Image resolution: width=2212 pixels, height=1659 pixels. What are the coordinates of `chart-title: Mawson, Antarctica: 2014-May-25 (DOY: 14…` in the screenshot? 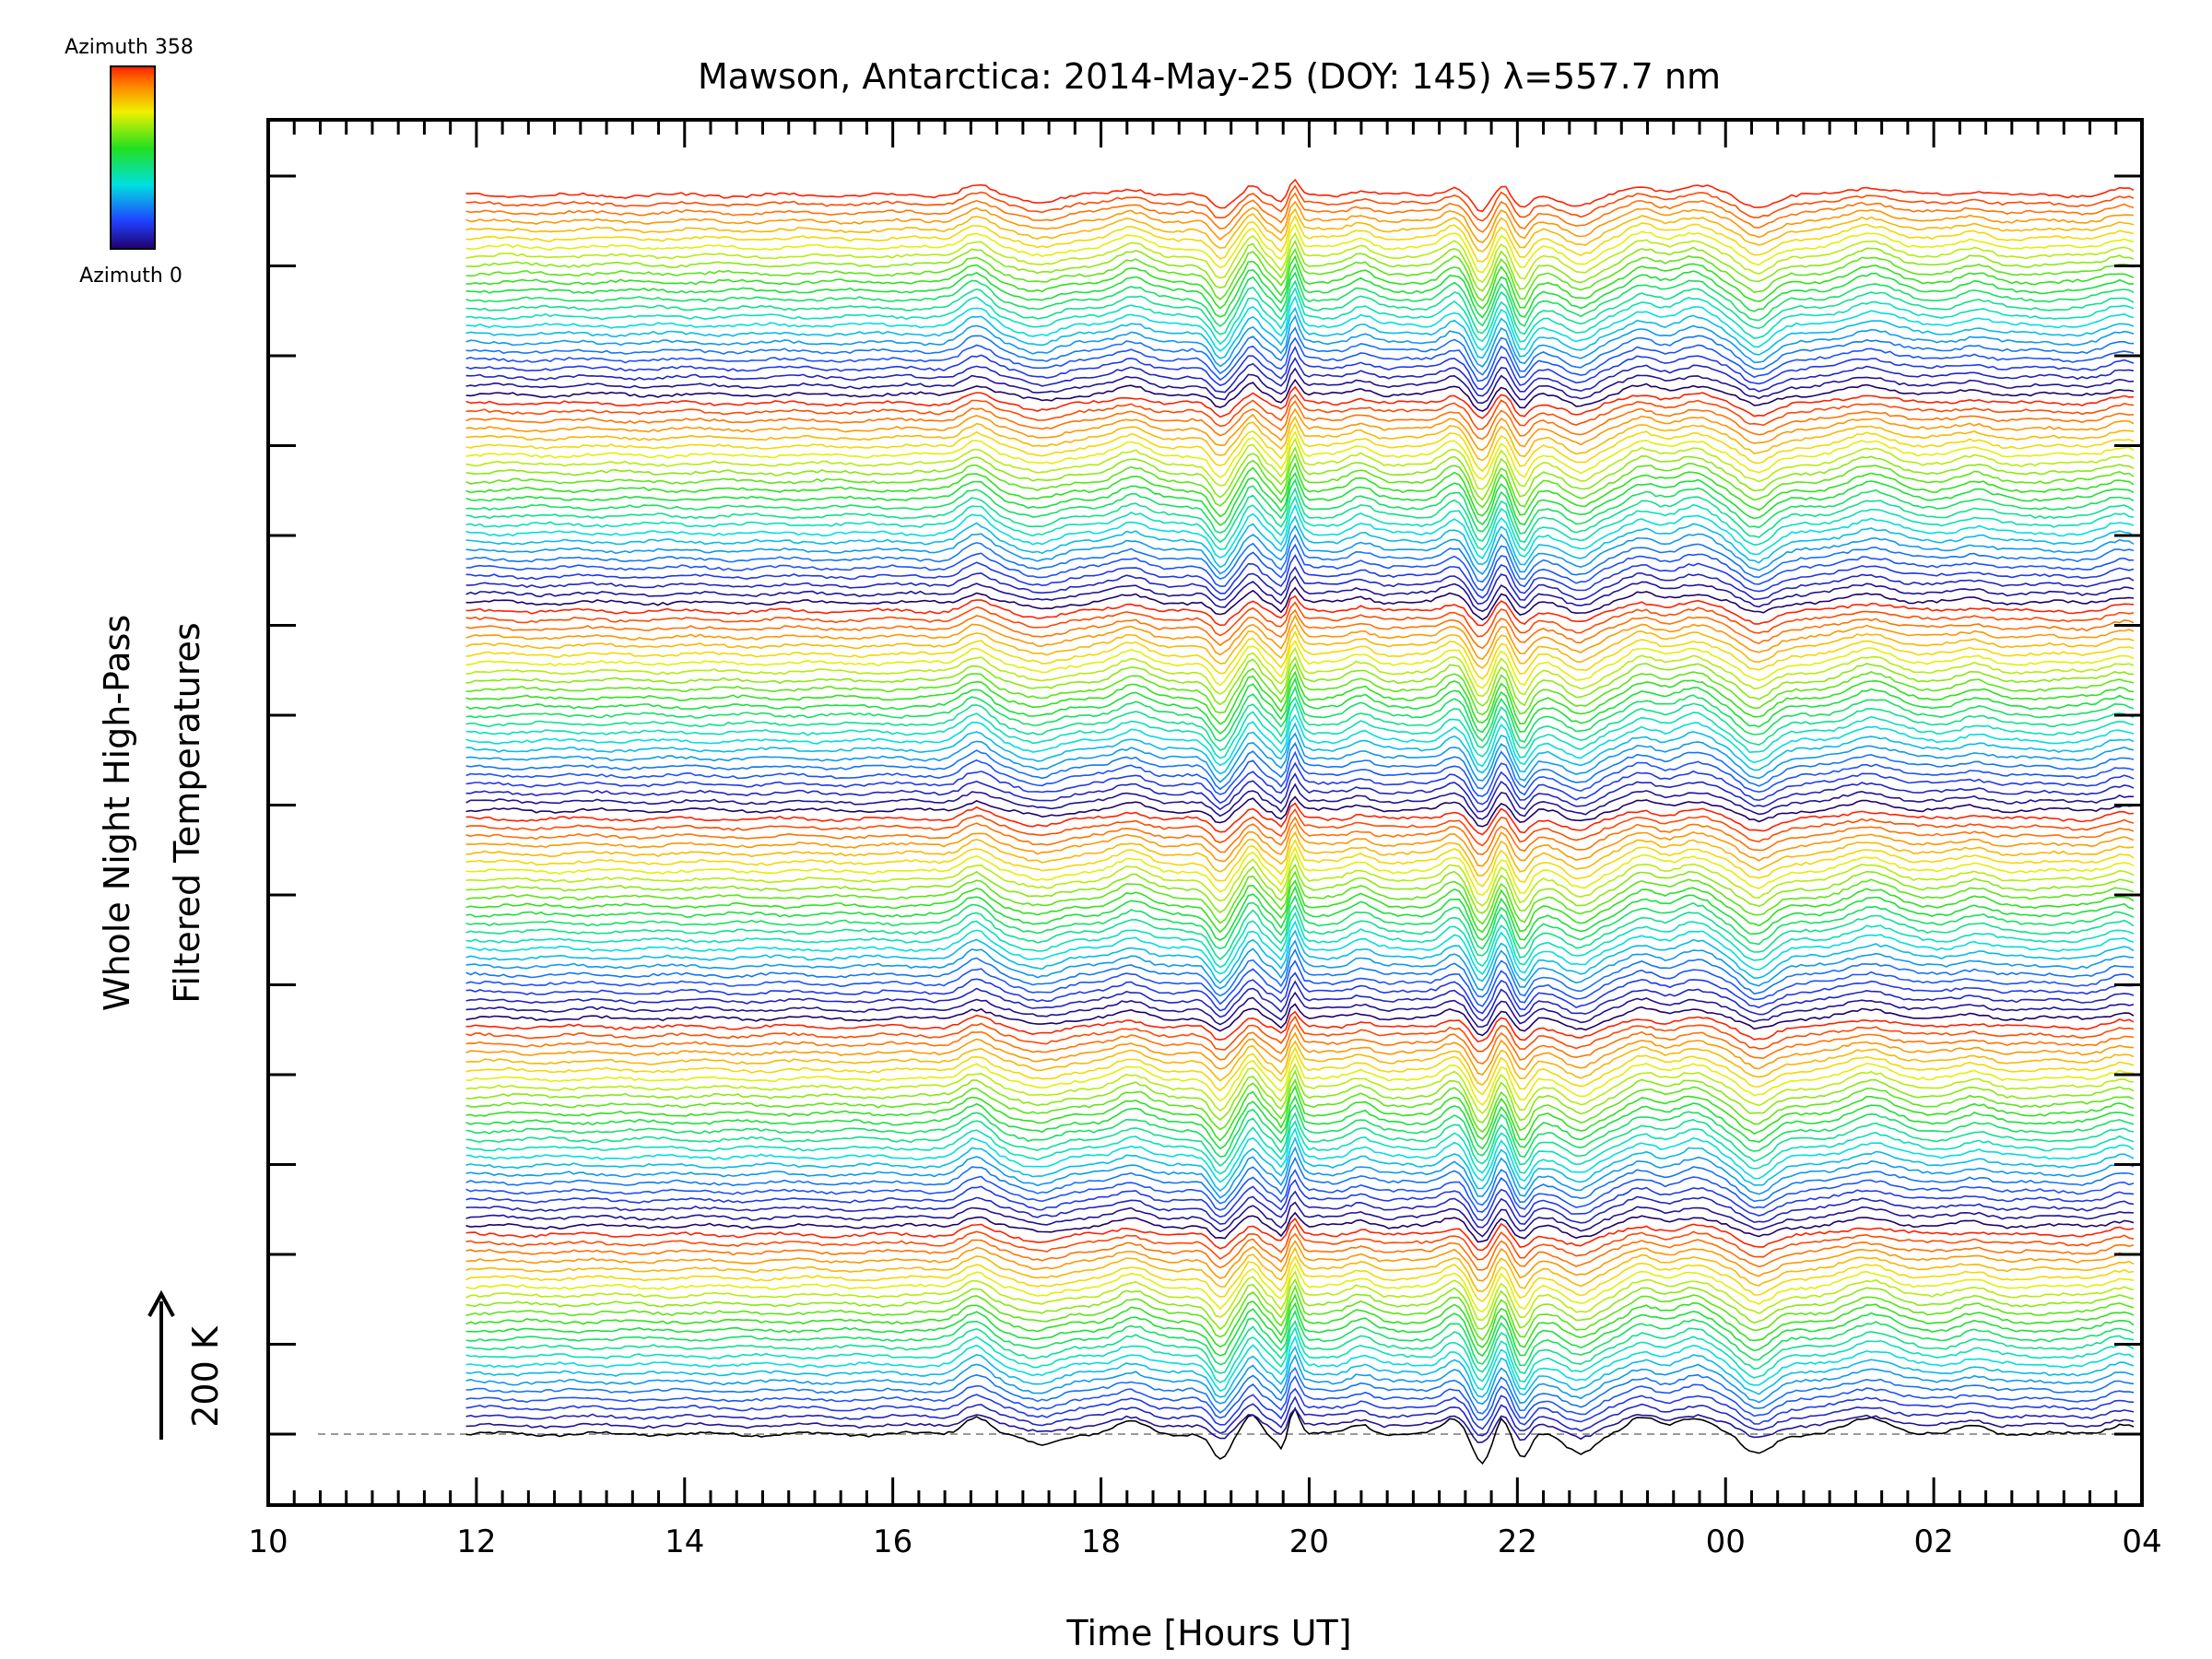 It's located at (1209, 76).